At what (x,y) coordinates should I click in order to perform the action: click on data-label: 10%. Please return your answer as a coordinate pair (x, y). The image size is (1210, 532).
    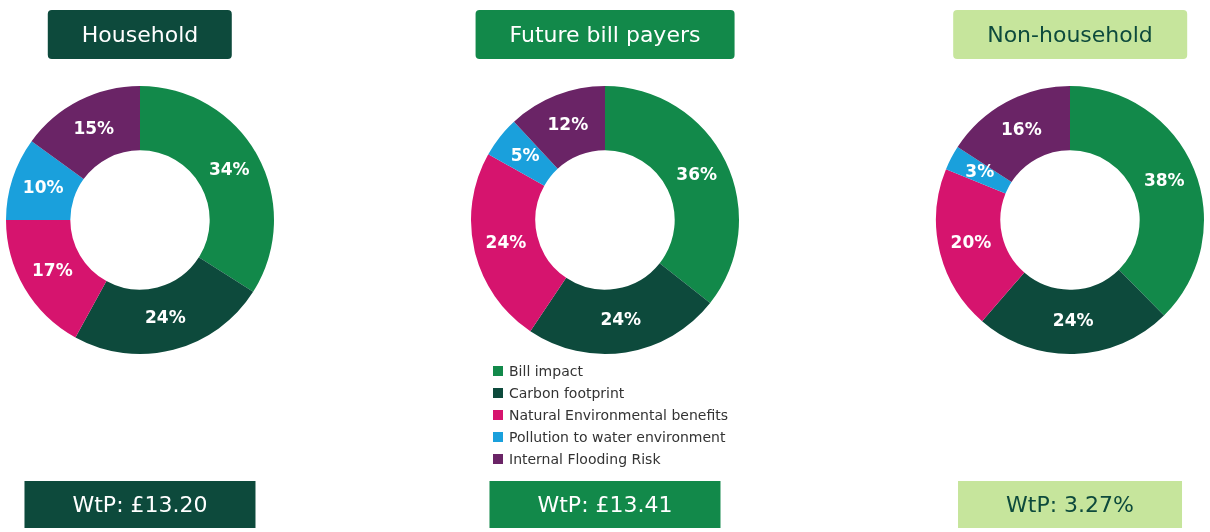
    Looking at the image, I should click on (43, 186).